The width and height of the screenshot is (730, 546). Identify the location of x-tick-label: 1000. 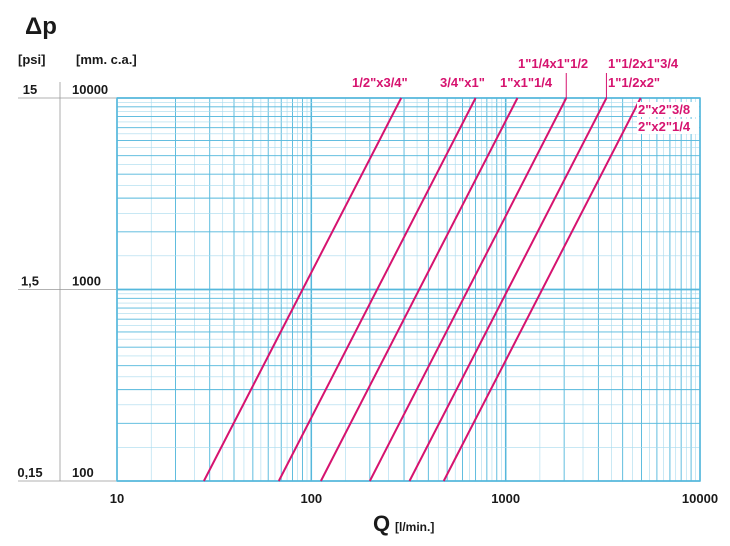
(505, 498).